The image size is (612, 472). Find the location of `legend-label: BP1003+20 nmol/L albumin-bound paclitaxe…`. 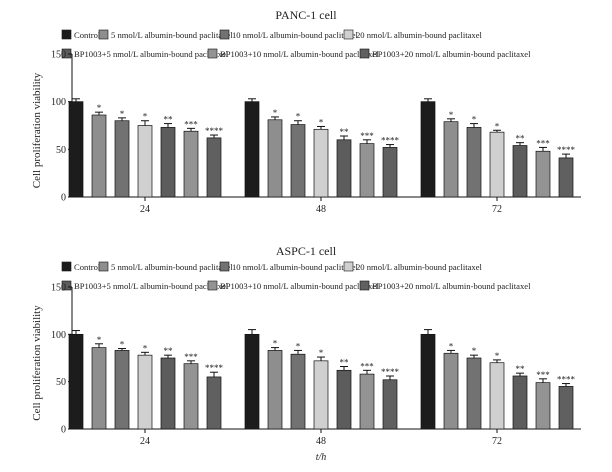

legend-label: BP1003+20 nmol/L albumin-bound paclitaxe… is located at coordinates (451, 54).